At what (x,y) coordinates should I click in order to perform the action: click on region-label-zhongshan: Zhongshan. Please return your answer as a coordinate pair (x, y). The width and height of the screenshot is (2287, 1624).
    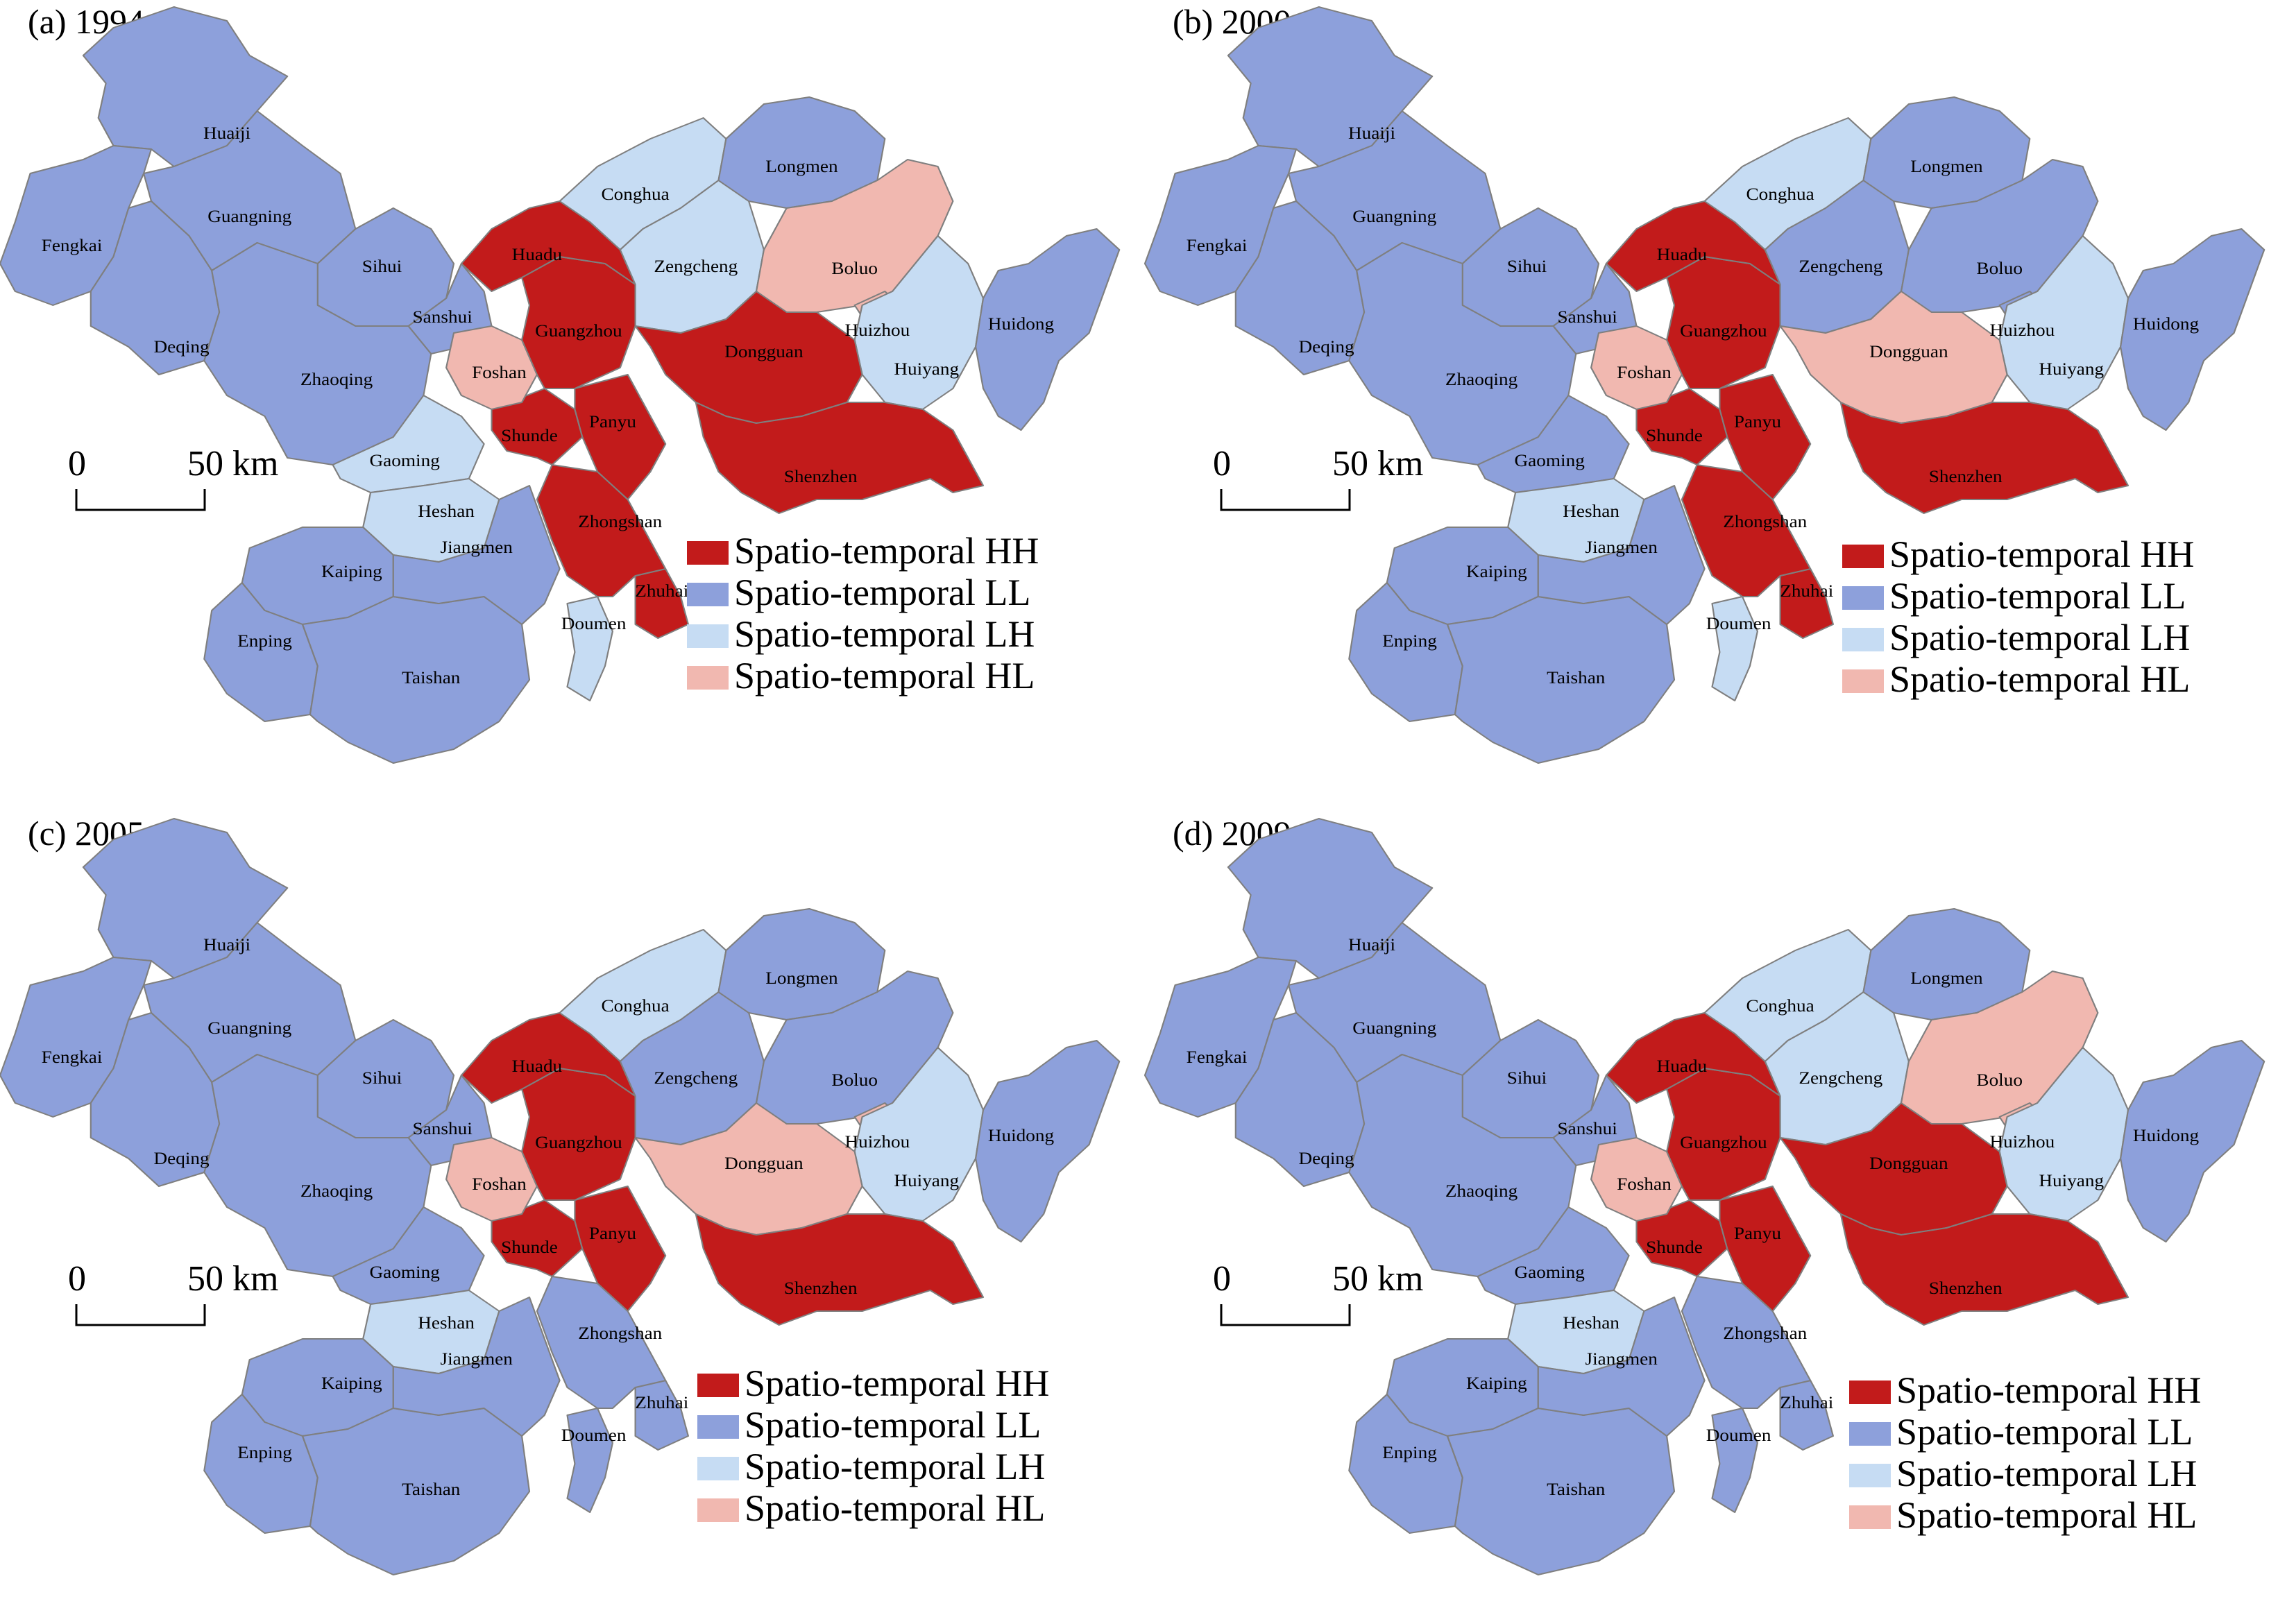
    Looking at the image, I should click on (620, 522).